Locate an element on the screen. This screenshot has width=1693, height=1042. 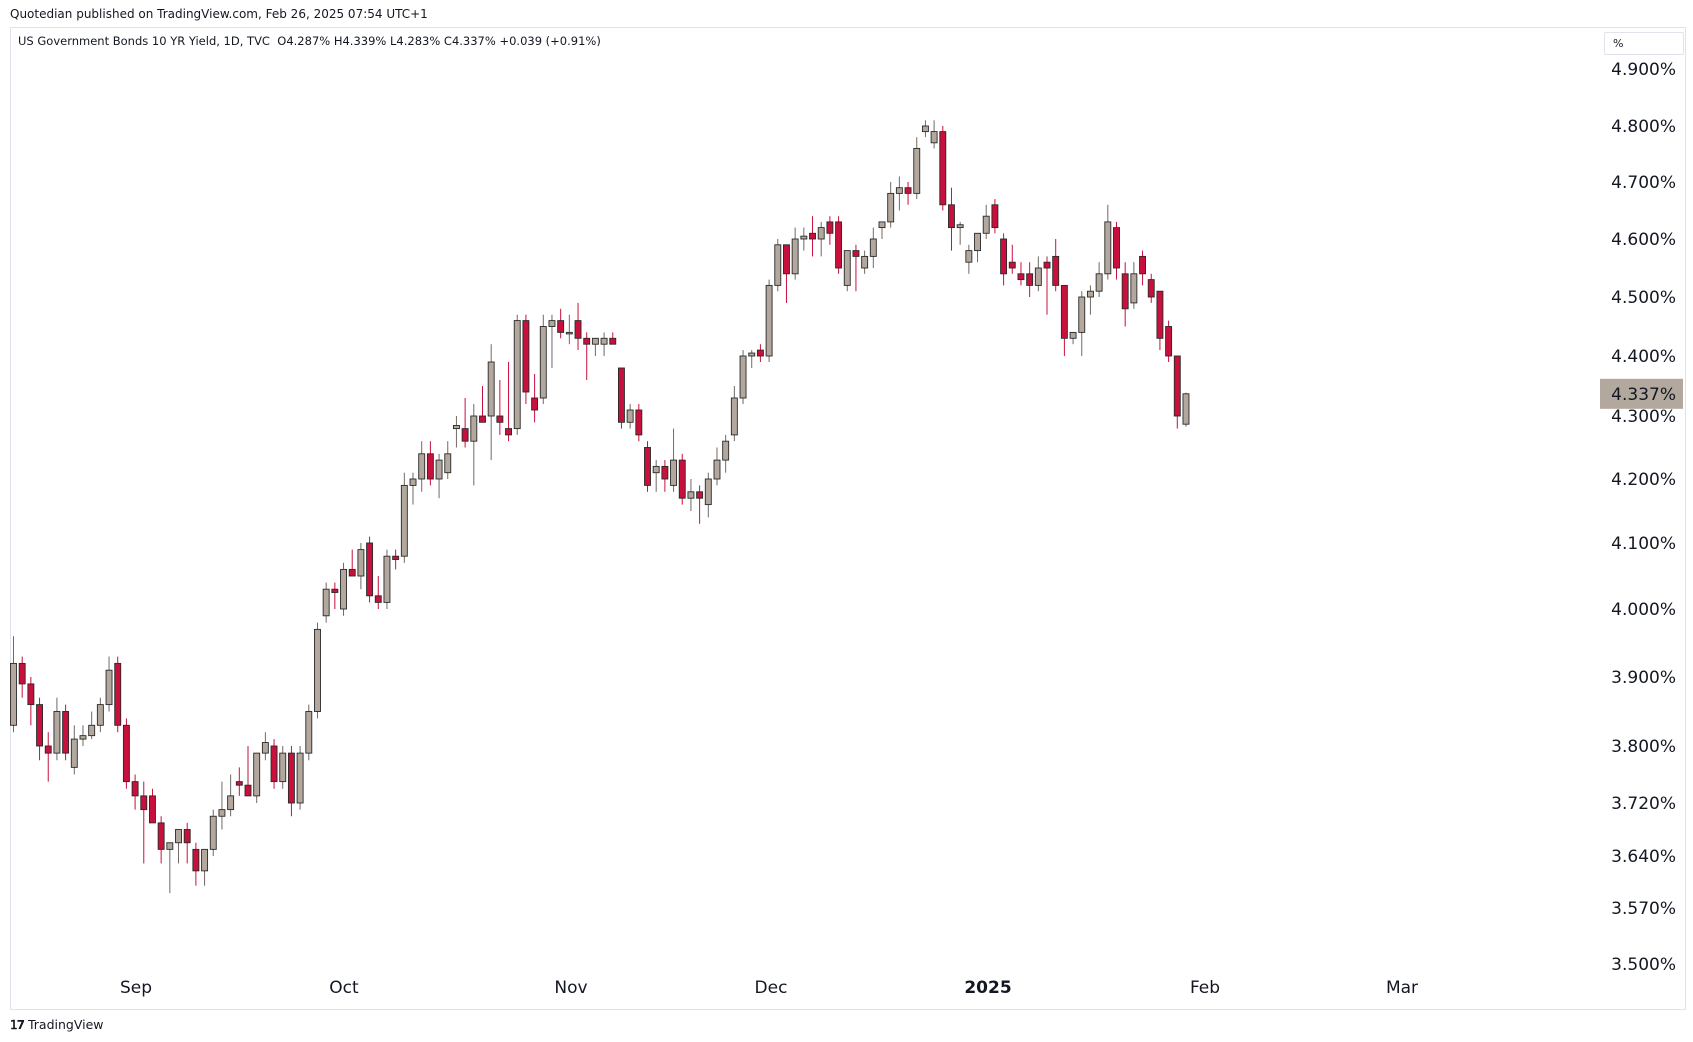
last-price-label: 4.337% is located at coordinates (1643, 395).